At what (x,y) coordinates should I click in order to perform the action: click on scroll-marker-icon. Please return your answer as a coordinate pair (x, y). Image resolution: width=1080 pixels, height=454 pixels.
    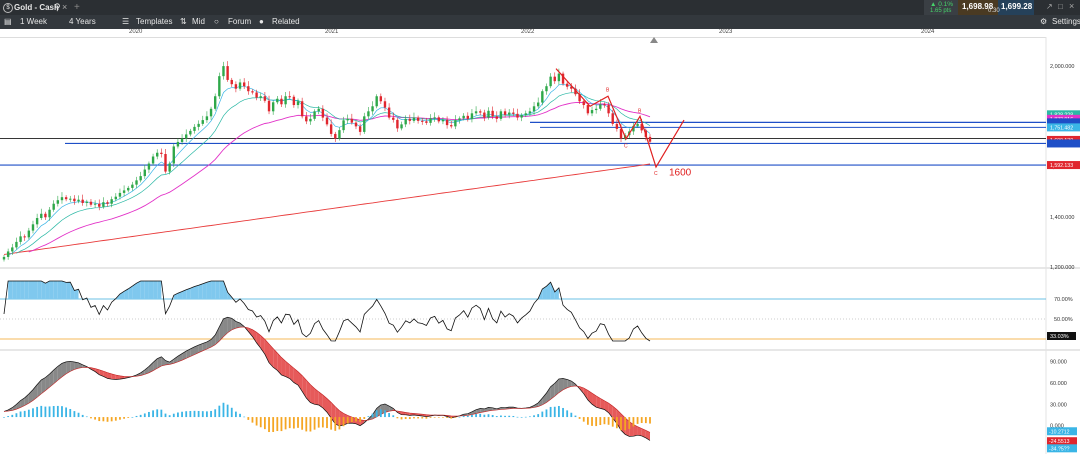
    Looking at the image, I should click on (654, 40).